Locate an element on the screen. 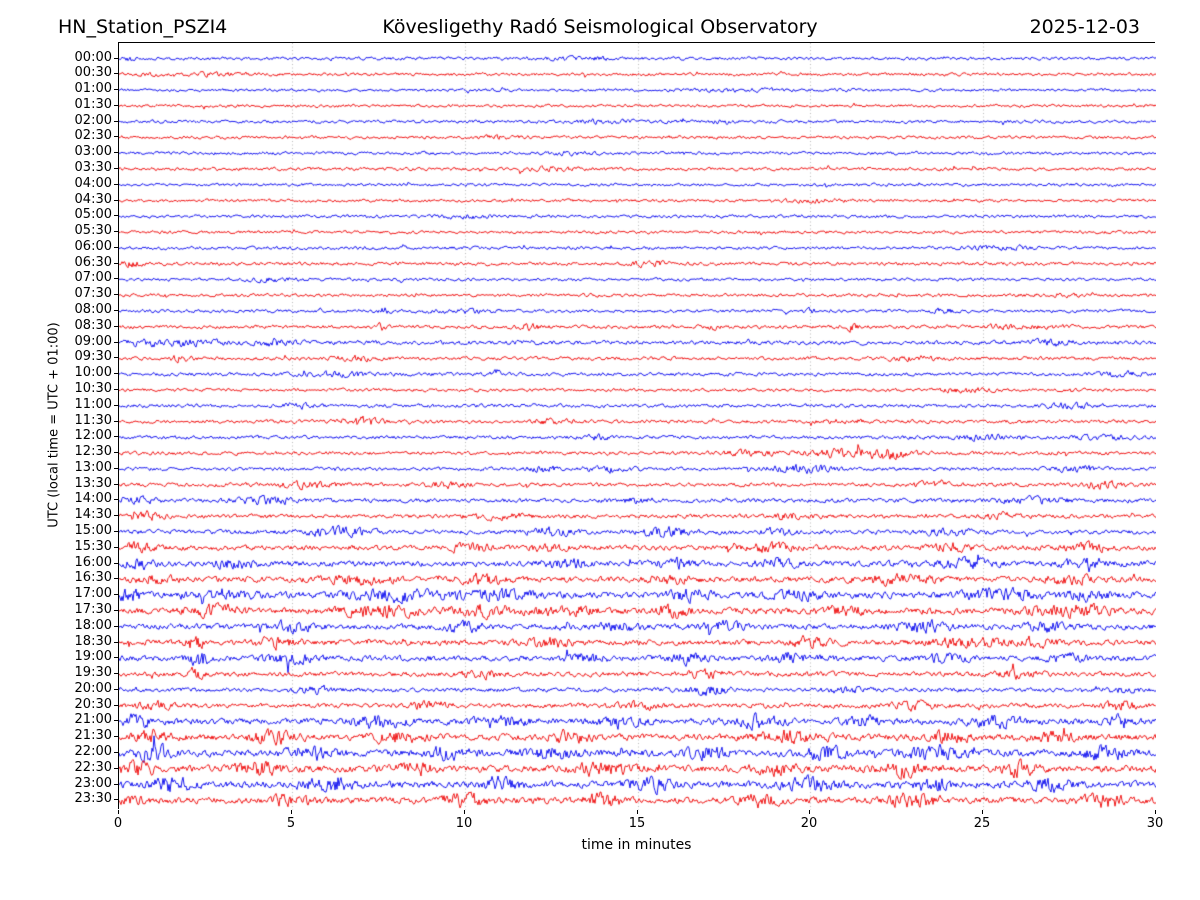 The width and height of the screenshot is (1200, 900). y-tick-label: 00:00 is located at coordinates (93, 57).